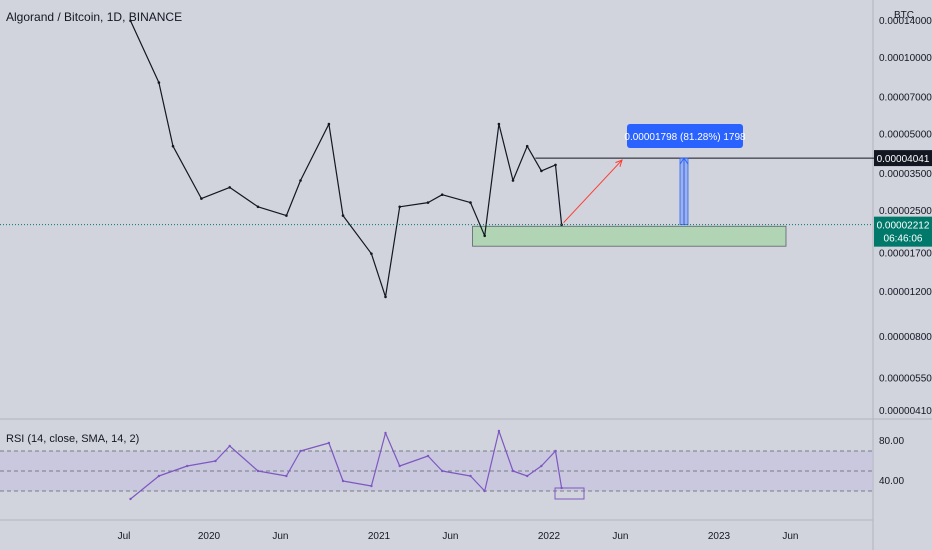 The width and height of the screenshot is (932, 550). What do you see at coordinates (905, 174) in the screenshot?
I see `y-tick-label: 0.00003500` at bounding box center [905, 174].